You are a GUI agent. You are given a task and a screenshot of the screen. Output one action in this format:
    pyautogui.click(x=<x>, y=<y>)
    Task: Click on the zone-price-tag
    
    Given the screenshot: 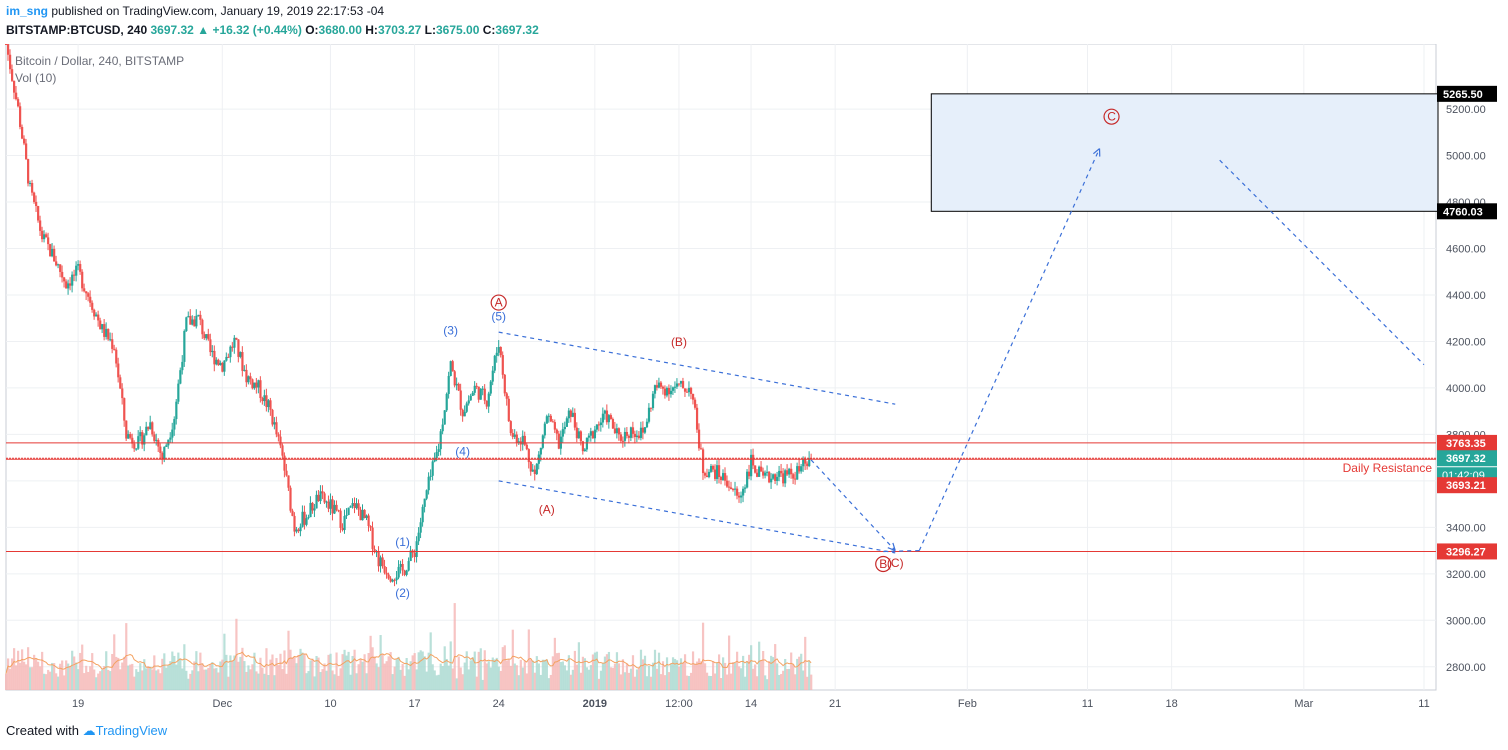 What is the action you would take?
    pyautogui.click(x=1467, y=93)
    